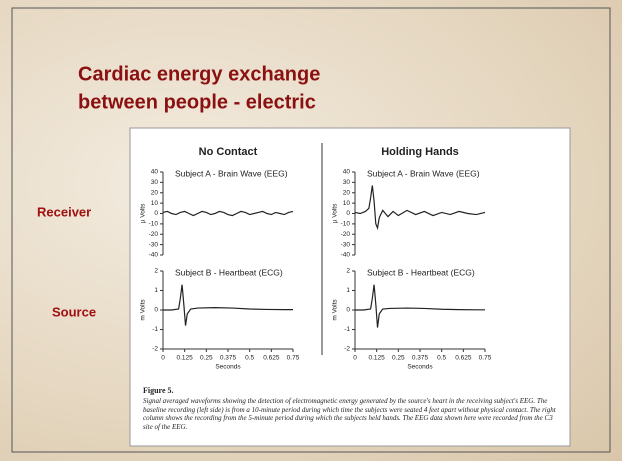 The width and height of the screenshot is (622, 461). Describe the element at coordinates (199, 74) in the screenshot. I see `slide-title: Cardiac energy exchange` at that location.